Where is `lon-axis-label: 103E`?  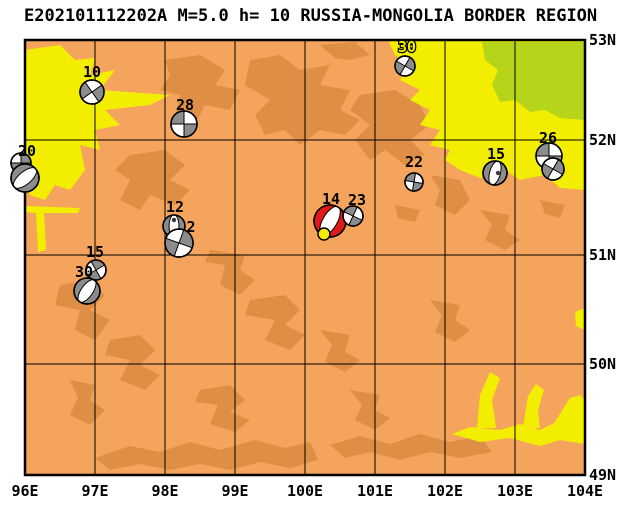
lon-axis-label: 103E is located at coordinates (515, 491).